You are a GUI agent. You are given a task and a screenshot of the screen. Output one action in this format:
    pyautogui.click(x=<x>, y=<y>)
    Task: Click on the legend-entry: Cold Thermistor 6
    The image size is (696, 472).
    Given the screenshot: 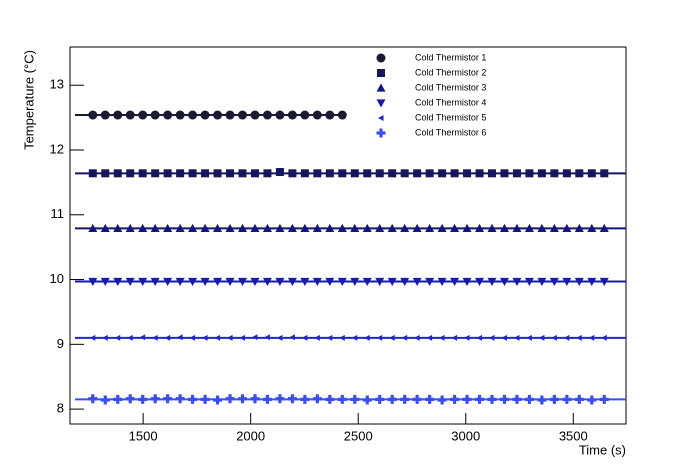 What is the action you would take?
    pyautogui.click(x=431, y=132)
    